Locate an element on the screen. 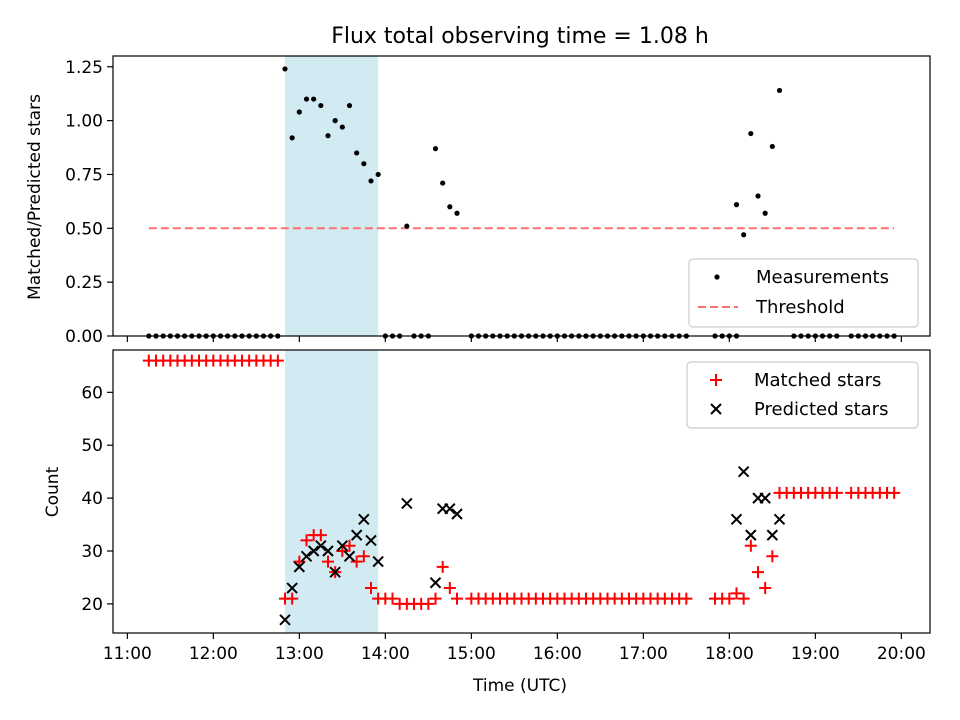 The image size is (960, 720). legend-measurements-marker is located at coordinates (717, 277).